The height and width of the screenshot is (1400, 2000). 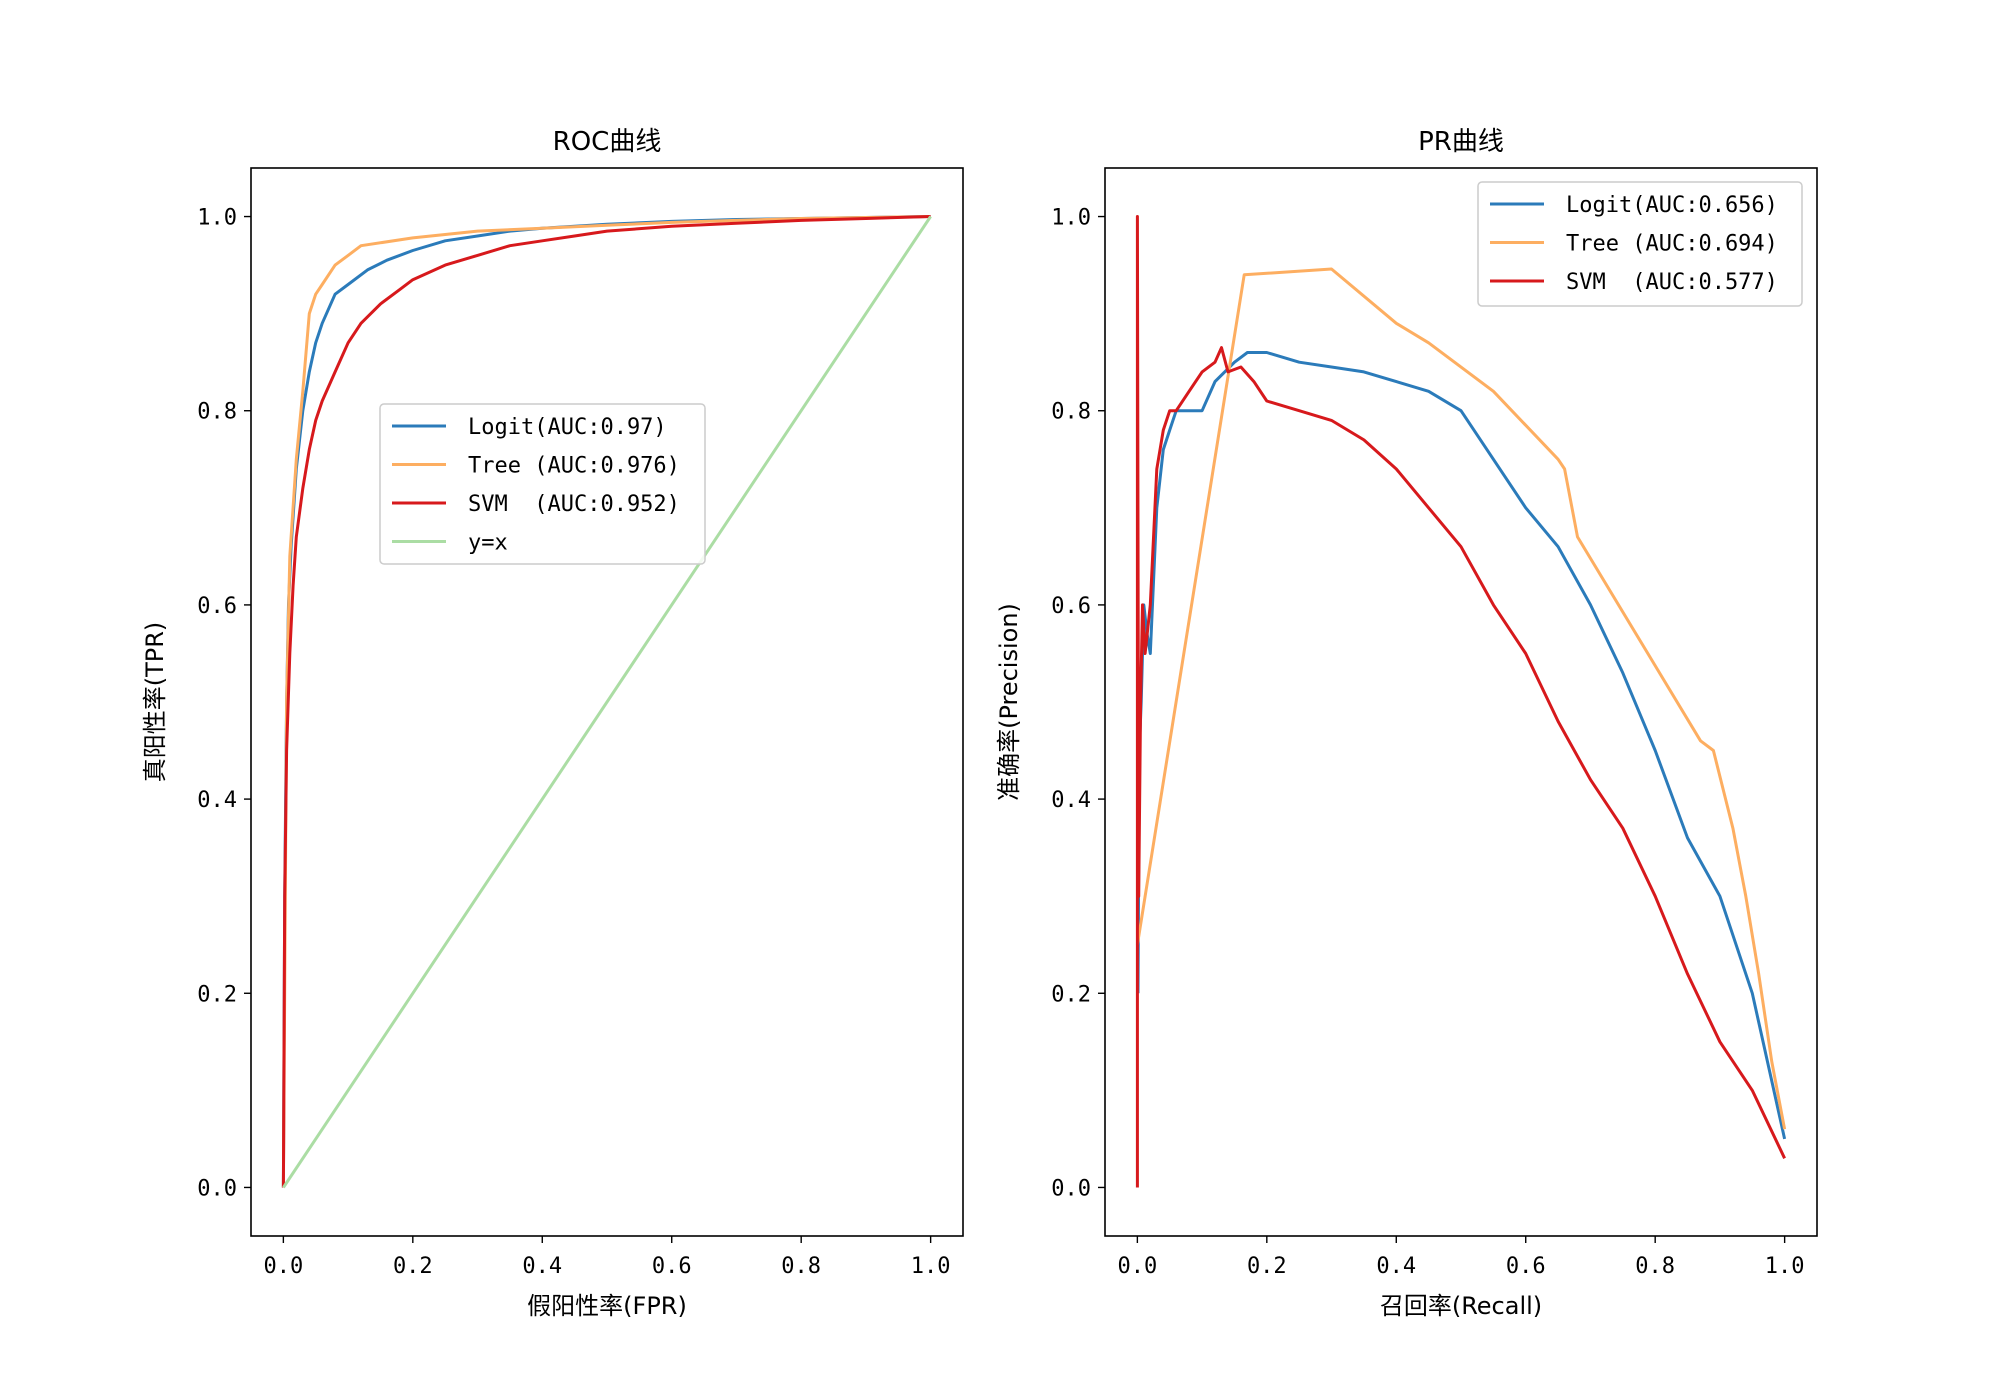 I want to click on roc-chart-title: ROC曲线, so click(x=607, y=142).